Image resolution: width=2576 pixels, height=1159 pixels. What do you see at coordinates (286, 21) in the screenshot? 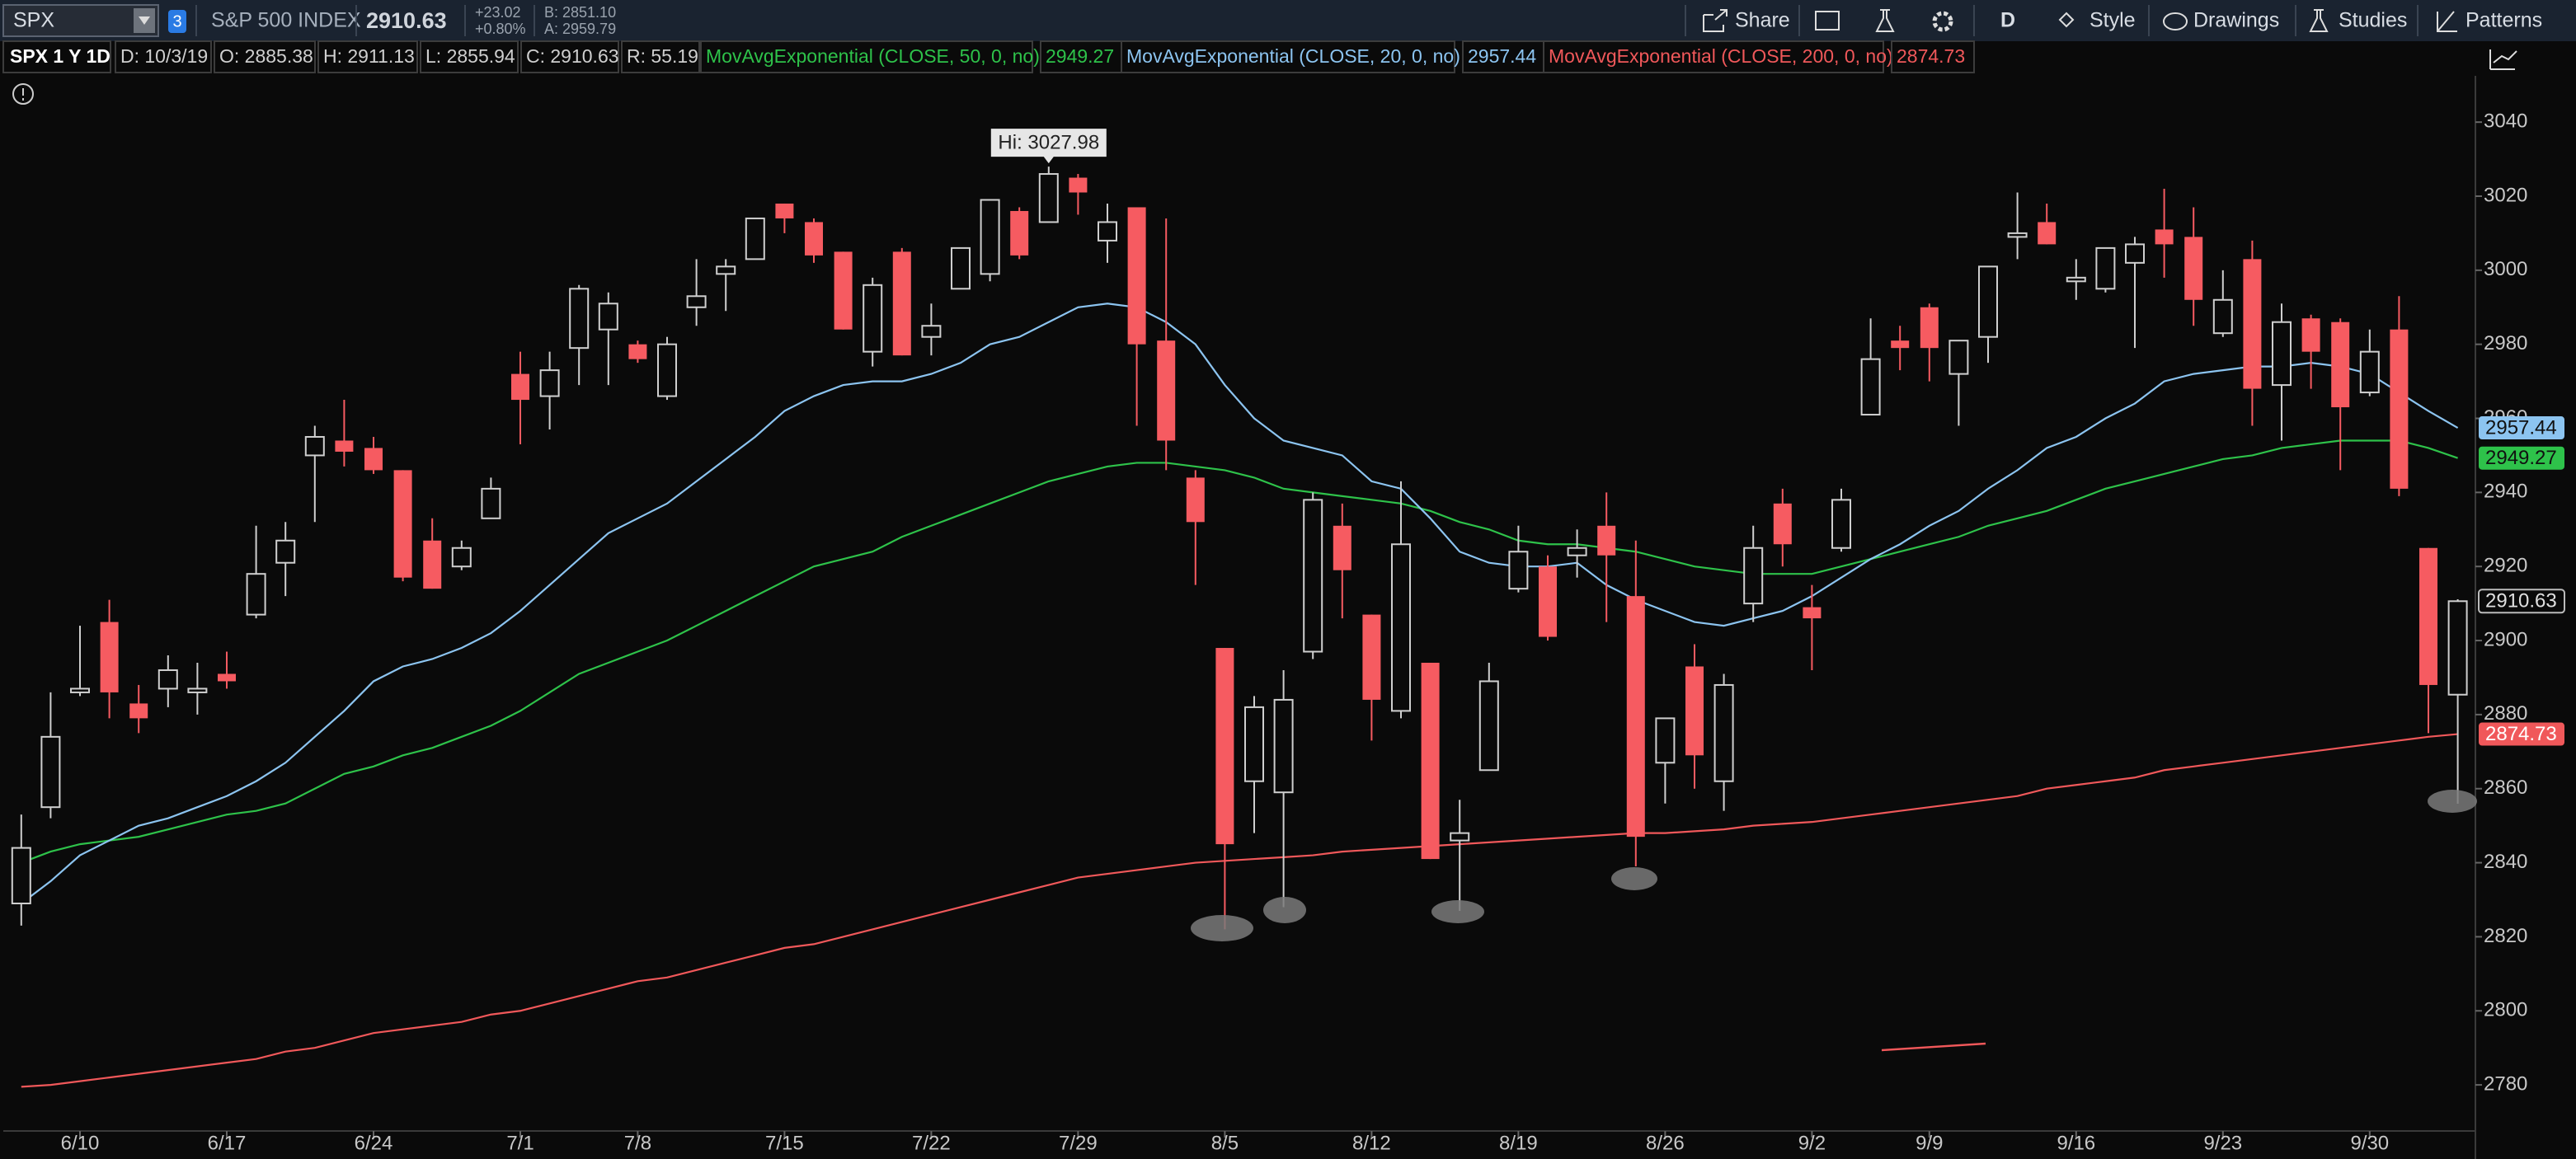
I see `description: S&P 500 INDEX` at bounding box center [286, 21].